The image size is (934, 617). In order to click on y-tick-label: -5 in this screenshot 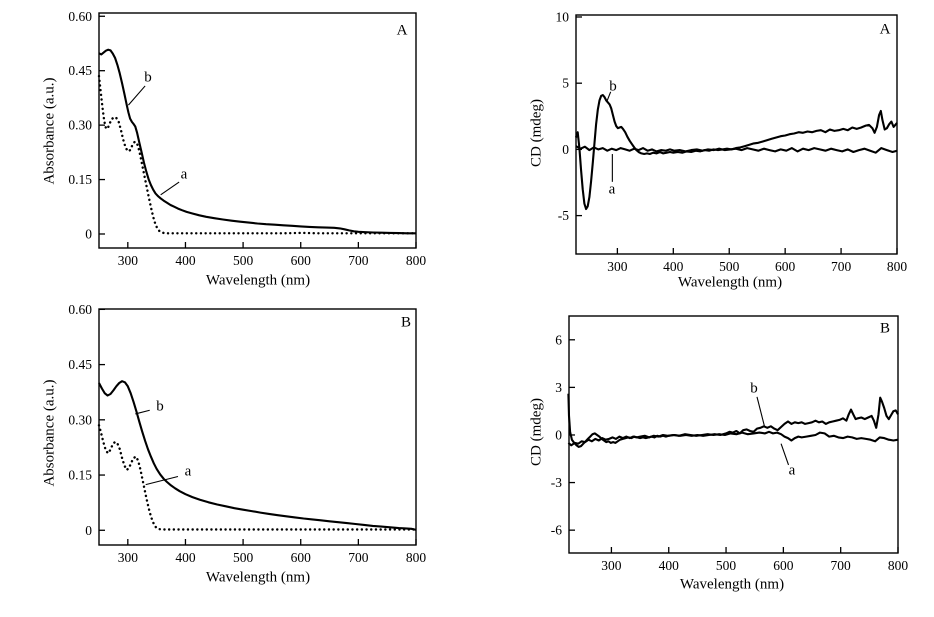, I will do `click(563, 215)`.